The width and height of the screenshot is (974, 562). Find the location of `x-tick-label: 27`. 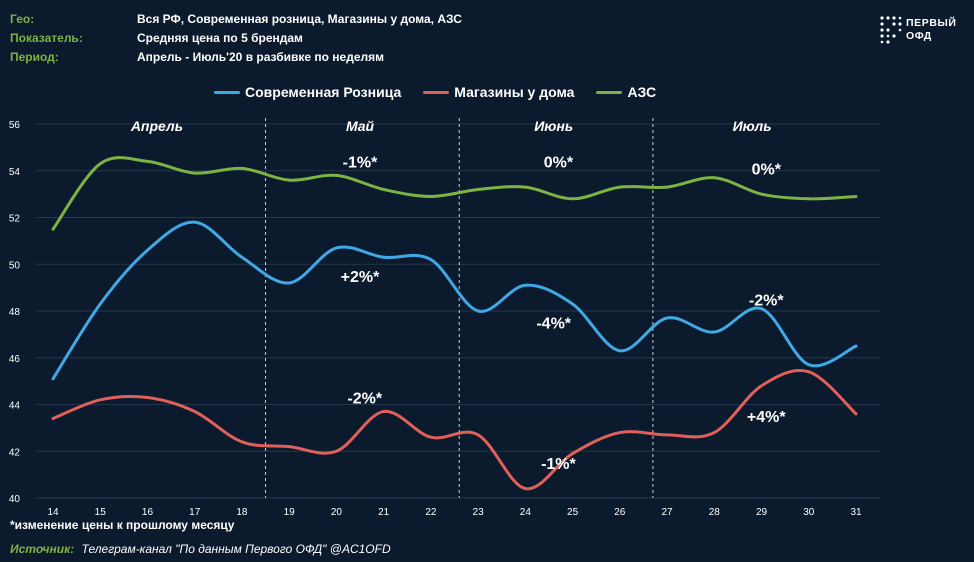

x-tick-label: 27 is located at coordinates (667, 512).